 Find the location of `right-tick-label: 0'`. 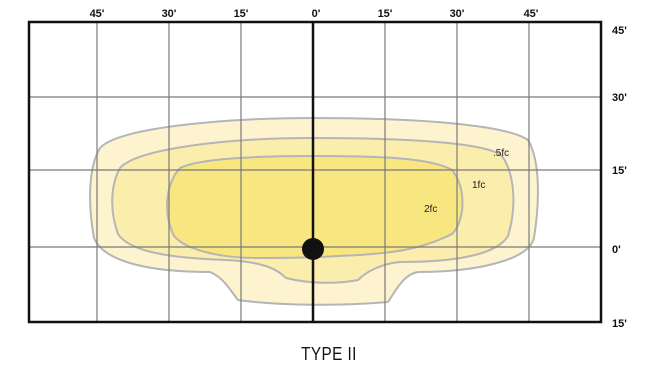

right-tick-label: 0' is located at coordinates (616, 250).